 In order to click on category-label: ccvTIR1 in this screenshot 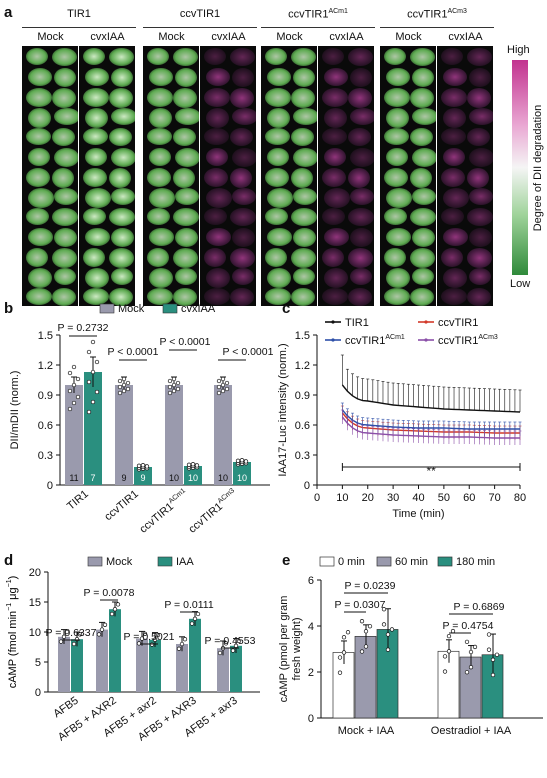, I will do `click(121, 505)`.